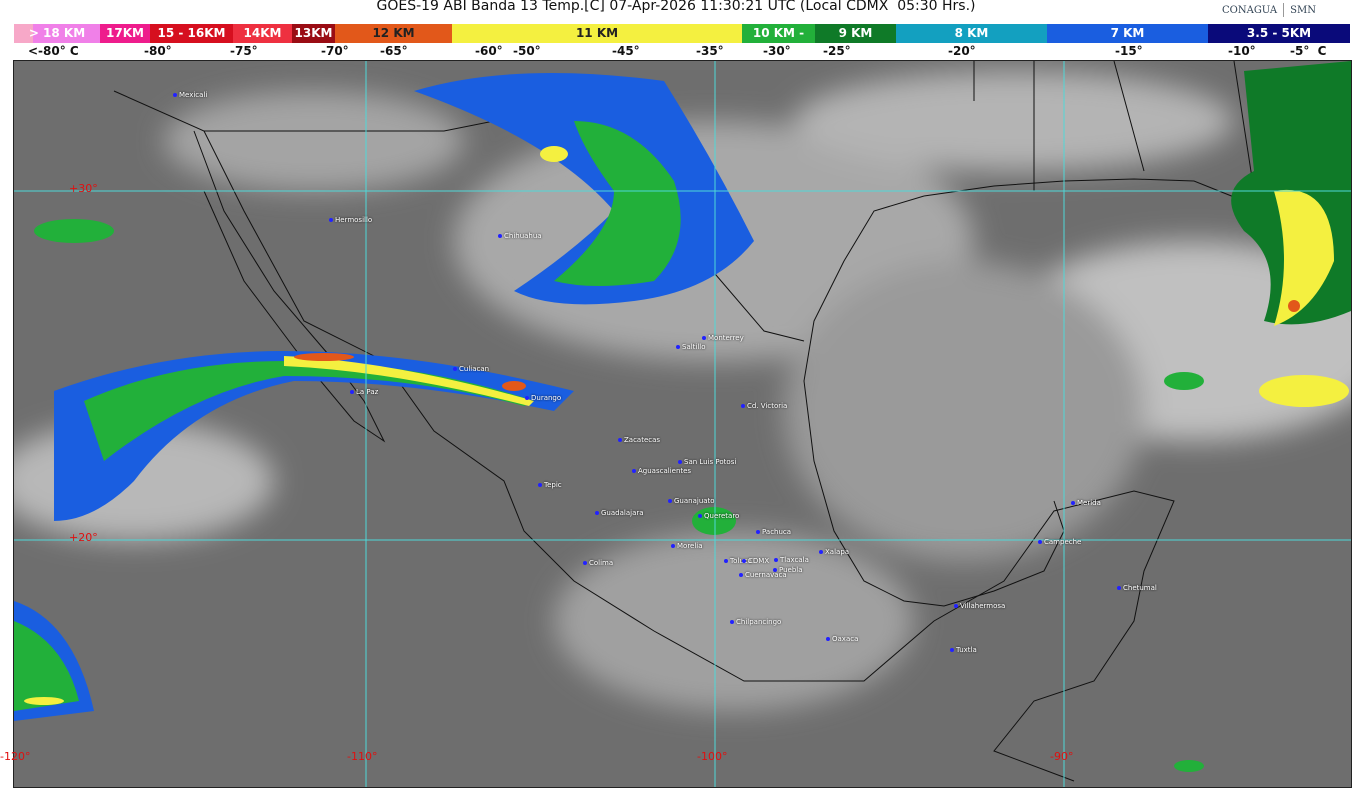 The height and width of the screenshot is (791, 1352). I want to click on legend-segment: 15 - 16KM, so click(191, 33).